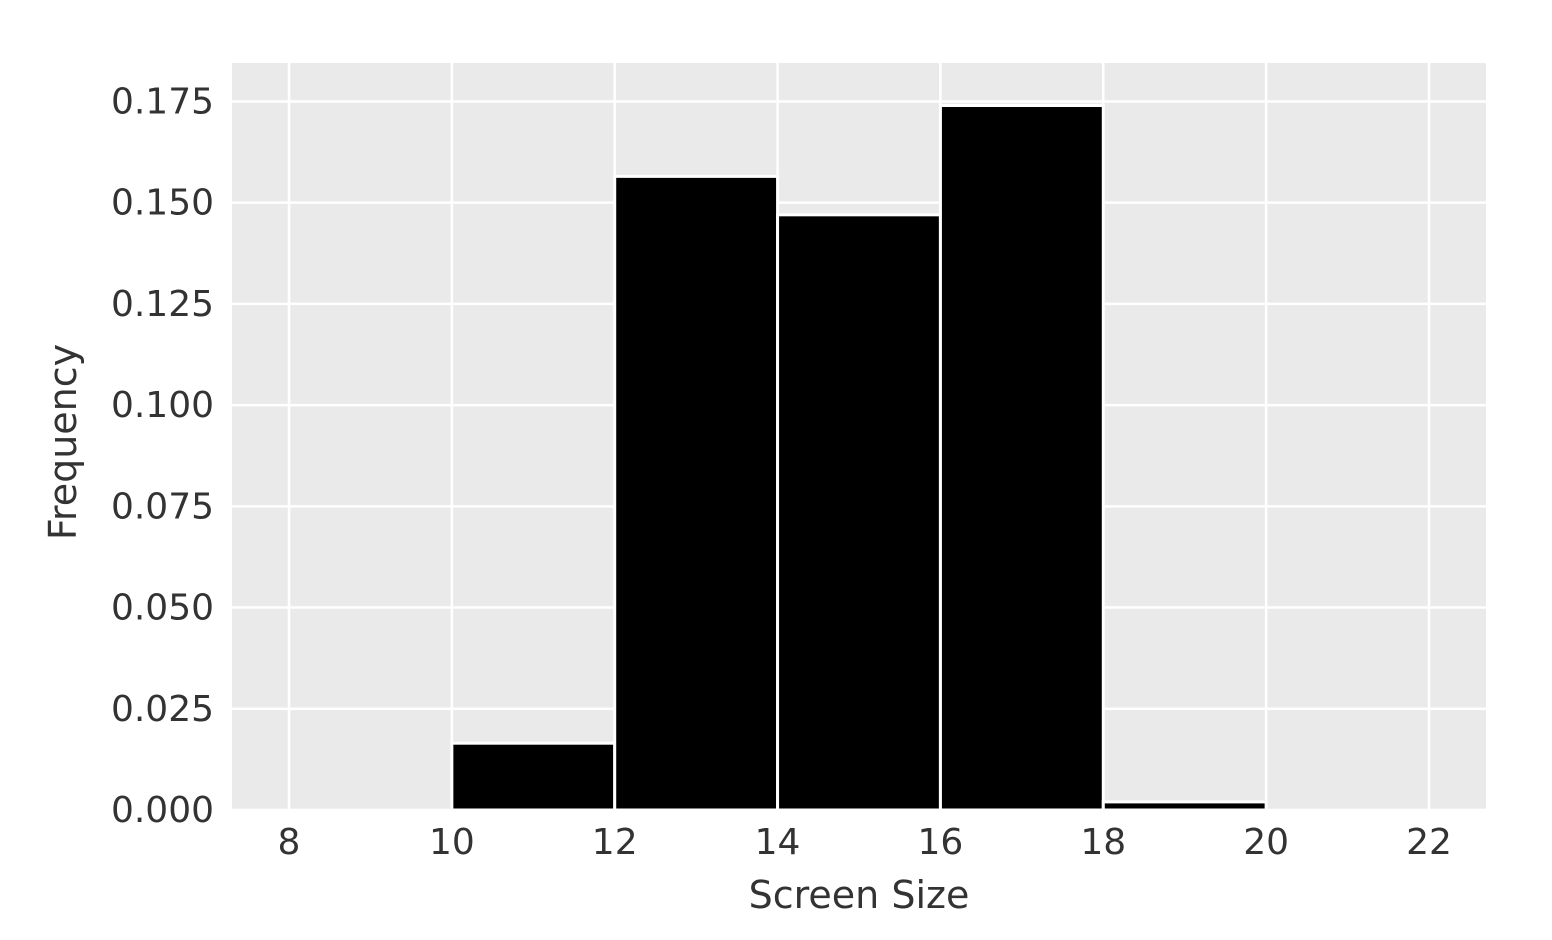 The width and height of the screenshot is (1552, 940). What do you see at coordinates (778, 842) in the screenshot?
I see `x-tick-label: 14` at bounding box center [778, 842].